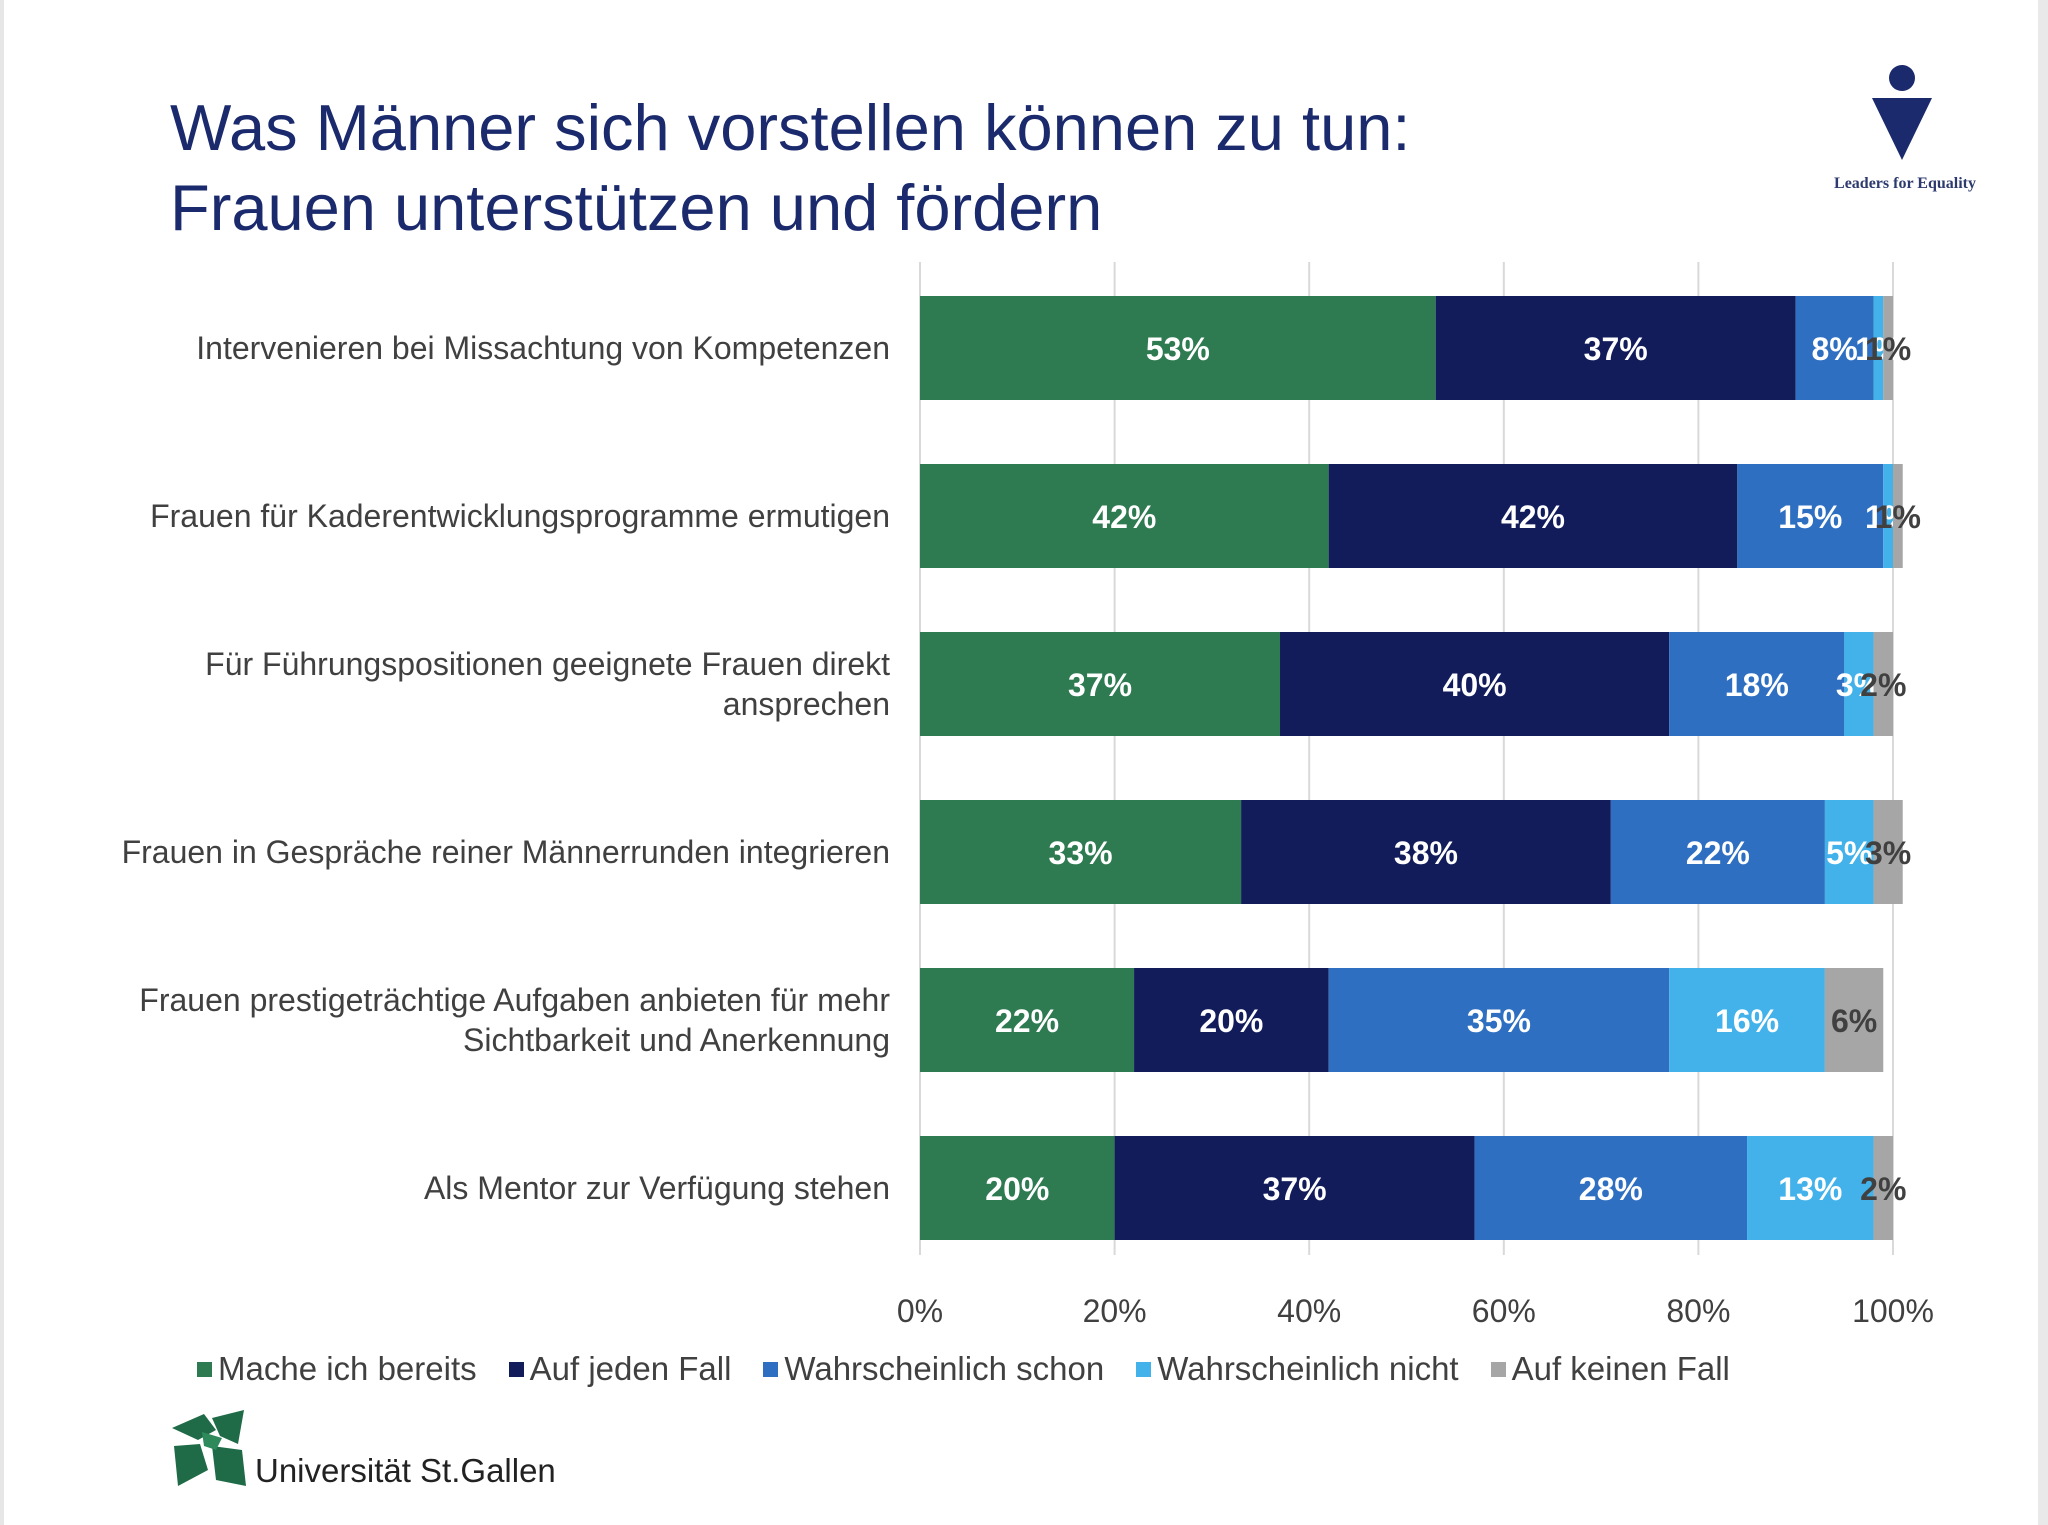 The image size is (2048, 1525). I want to click on data-label: 5%, so click(1849, 853).